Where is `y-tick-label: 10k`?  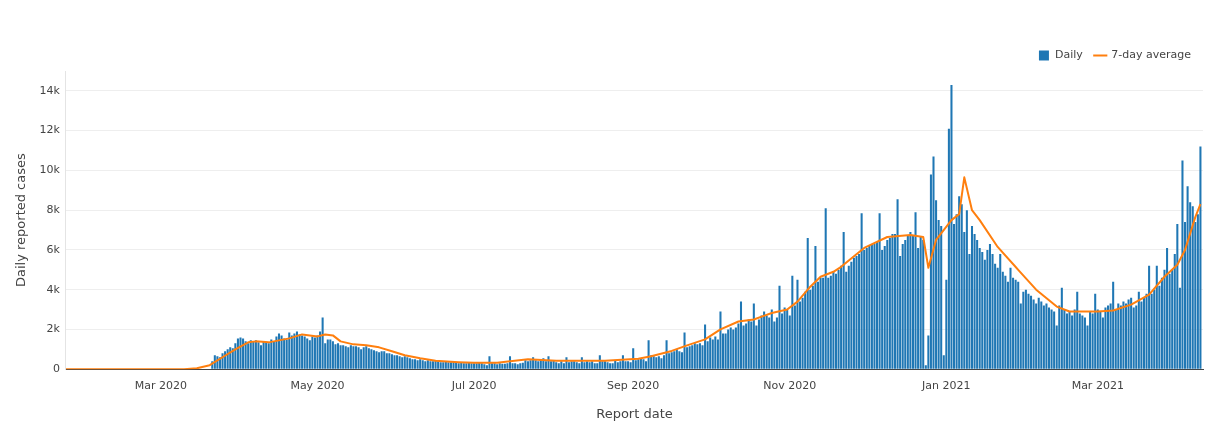
y-tick-label: 10k is located at coordinates (50, 170).